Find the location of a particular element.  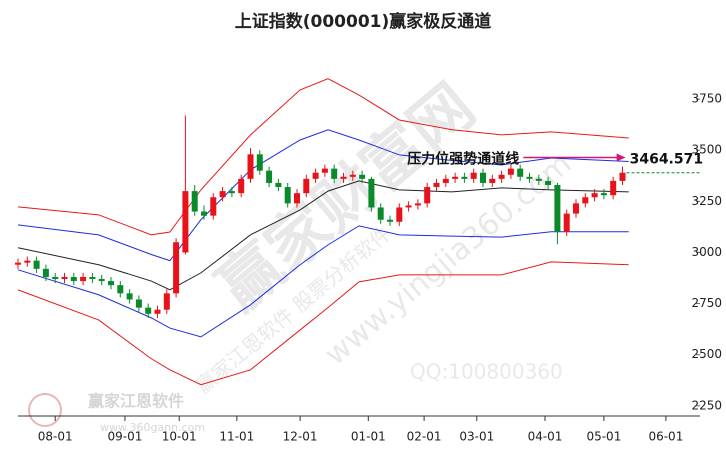

logo-url: www.360gann.com is located at coordinates (152, 427).